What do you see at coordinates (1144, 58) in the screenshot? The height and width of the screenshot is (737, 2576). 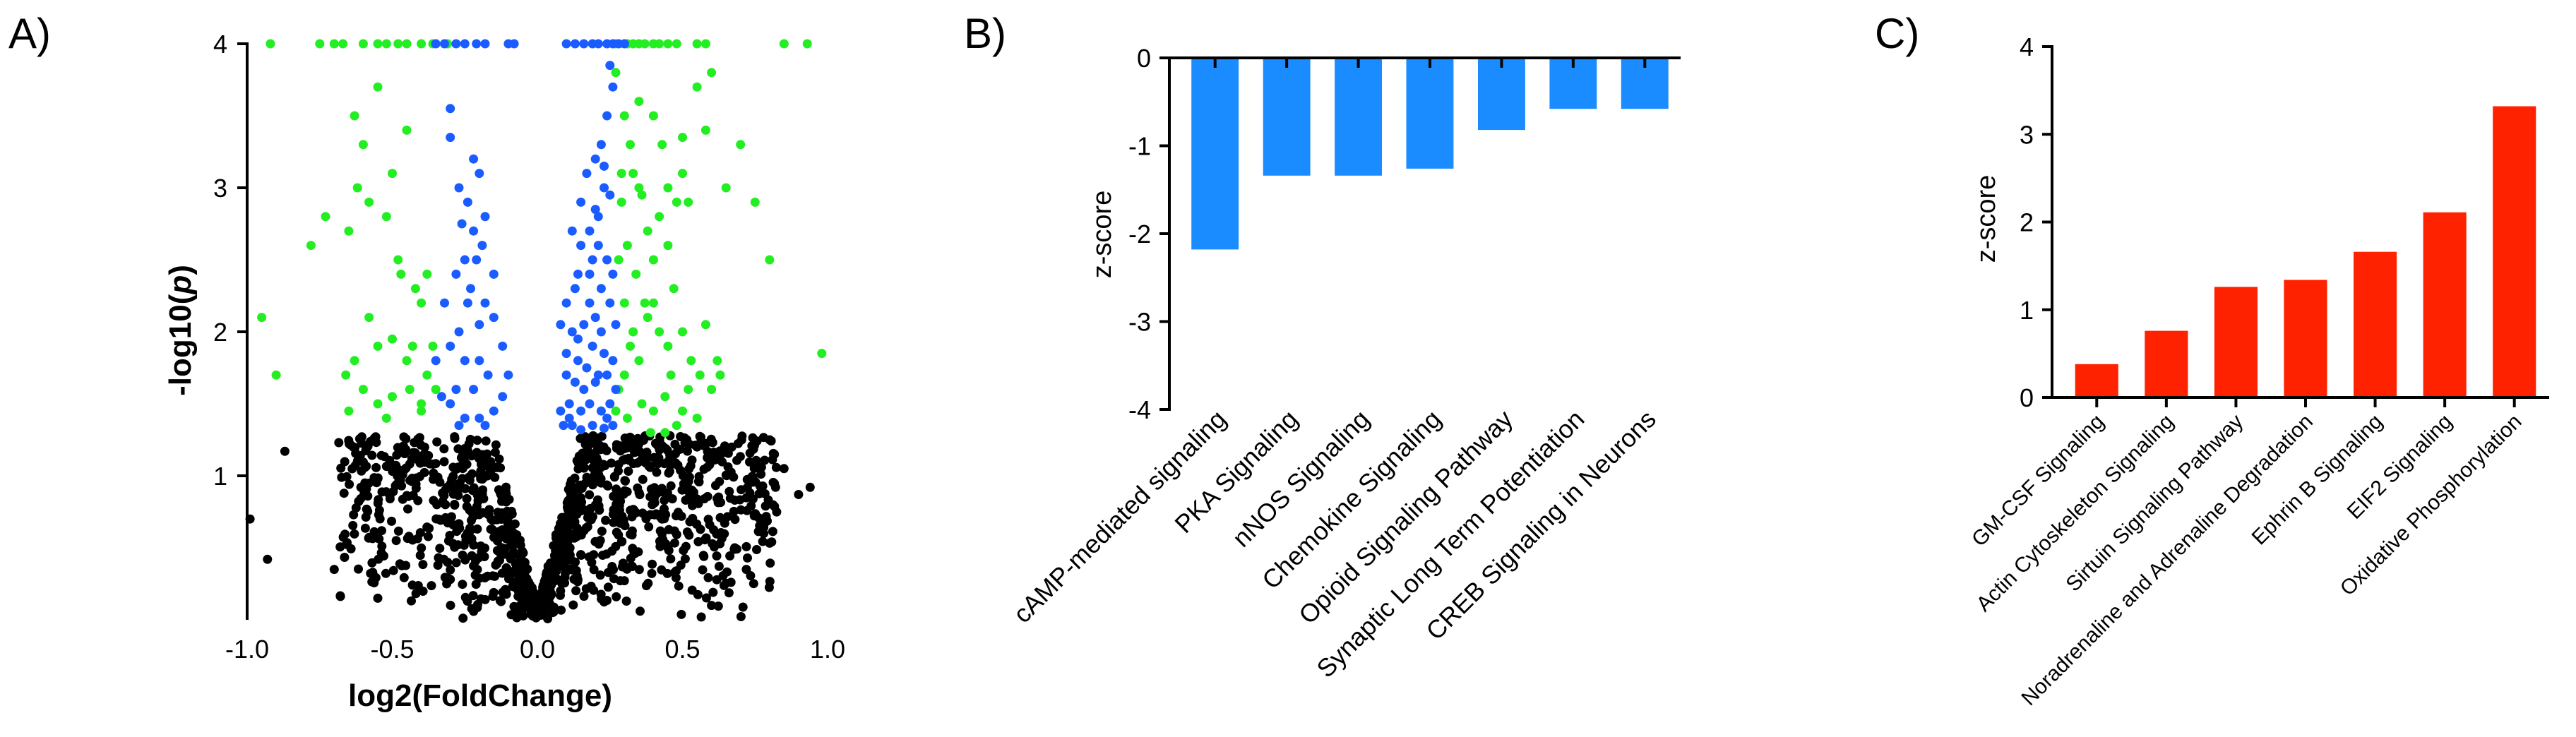 I see `b-y-tick-label: 0` at bounding box center [1144, 58].